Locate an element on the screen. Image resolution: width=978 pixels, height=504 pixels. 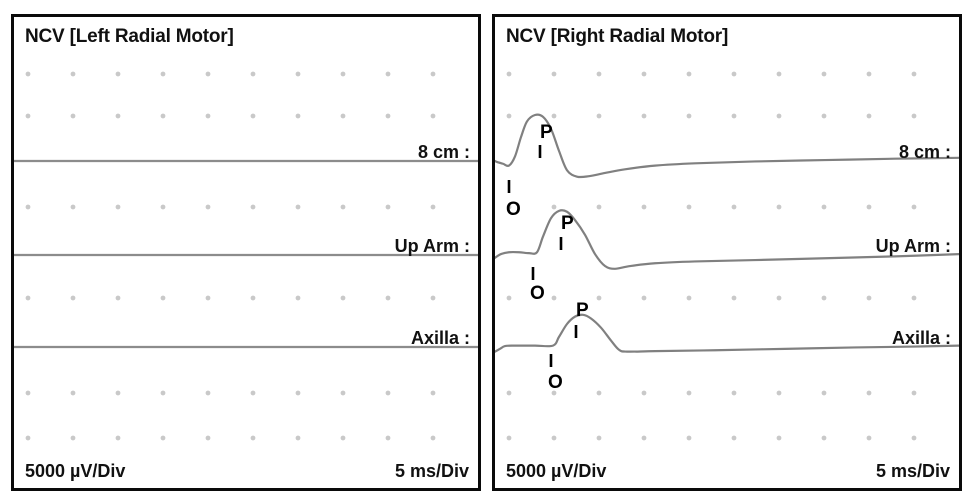
marker-peak-3: P is located at coordinates (582, 310).